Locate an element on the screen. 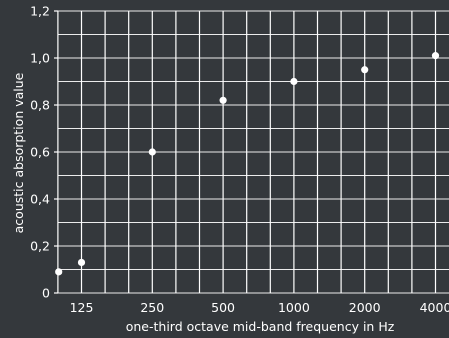 The image size is (449, 338). x-tick-label: 125 is located at coordinates (82, 307).